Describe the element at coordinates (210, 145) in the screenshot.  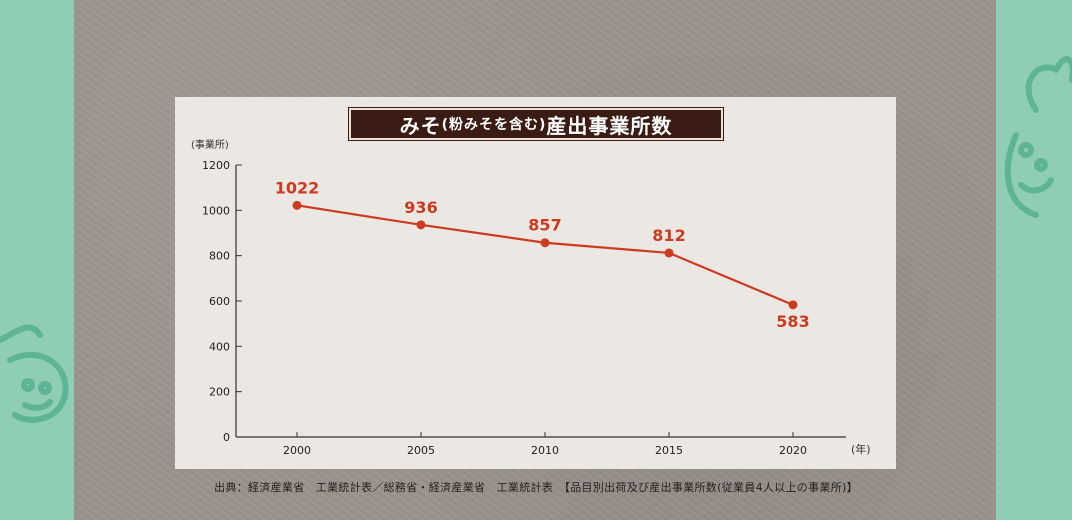
I see `y-axis-unit-label: (事業所)` at that location.